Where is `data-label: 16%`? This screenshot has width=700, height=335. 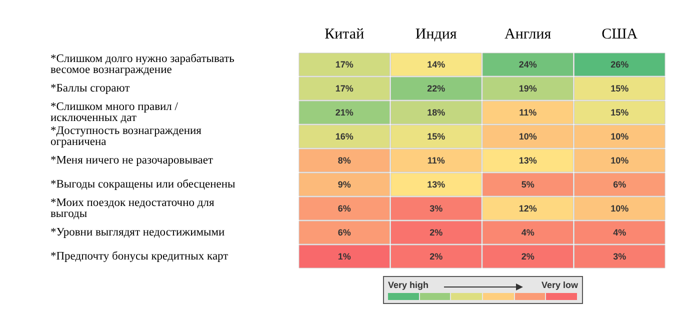 data-label: 16% is located at coordinates (344, 137).